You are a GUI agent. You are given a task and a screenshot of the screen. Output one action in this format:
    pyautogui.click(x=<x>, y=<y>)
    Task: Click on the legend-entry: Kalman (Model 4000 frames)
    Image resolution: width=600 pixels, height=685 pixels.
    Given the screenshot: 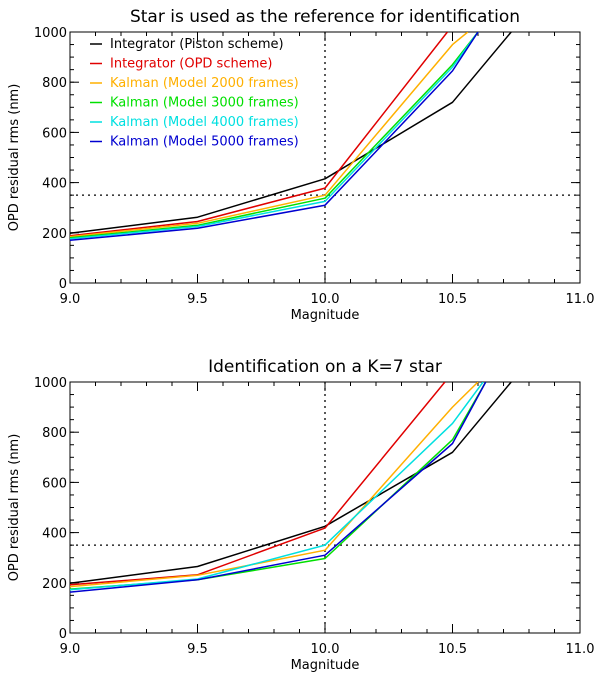 What is the action you would take?
    pyautogui.click(x=204, y=122)
    